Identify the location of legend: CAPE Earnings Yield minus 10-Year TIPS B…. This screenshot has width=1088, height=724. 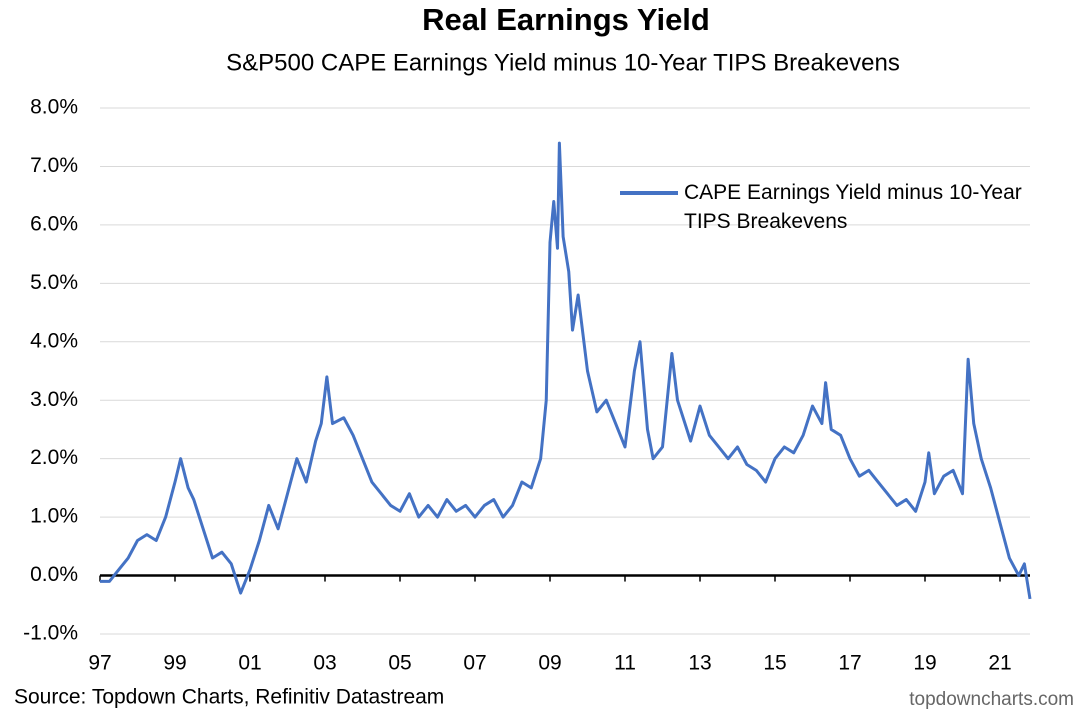
(832, 207).